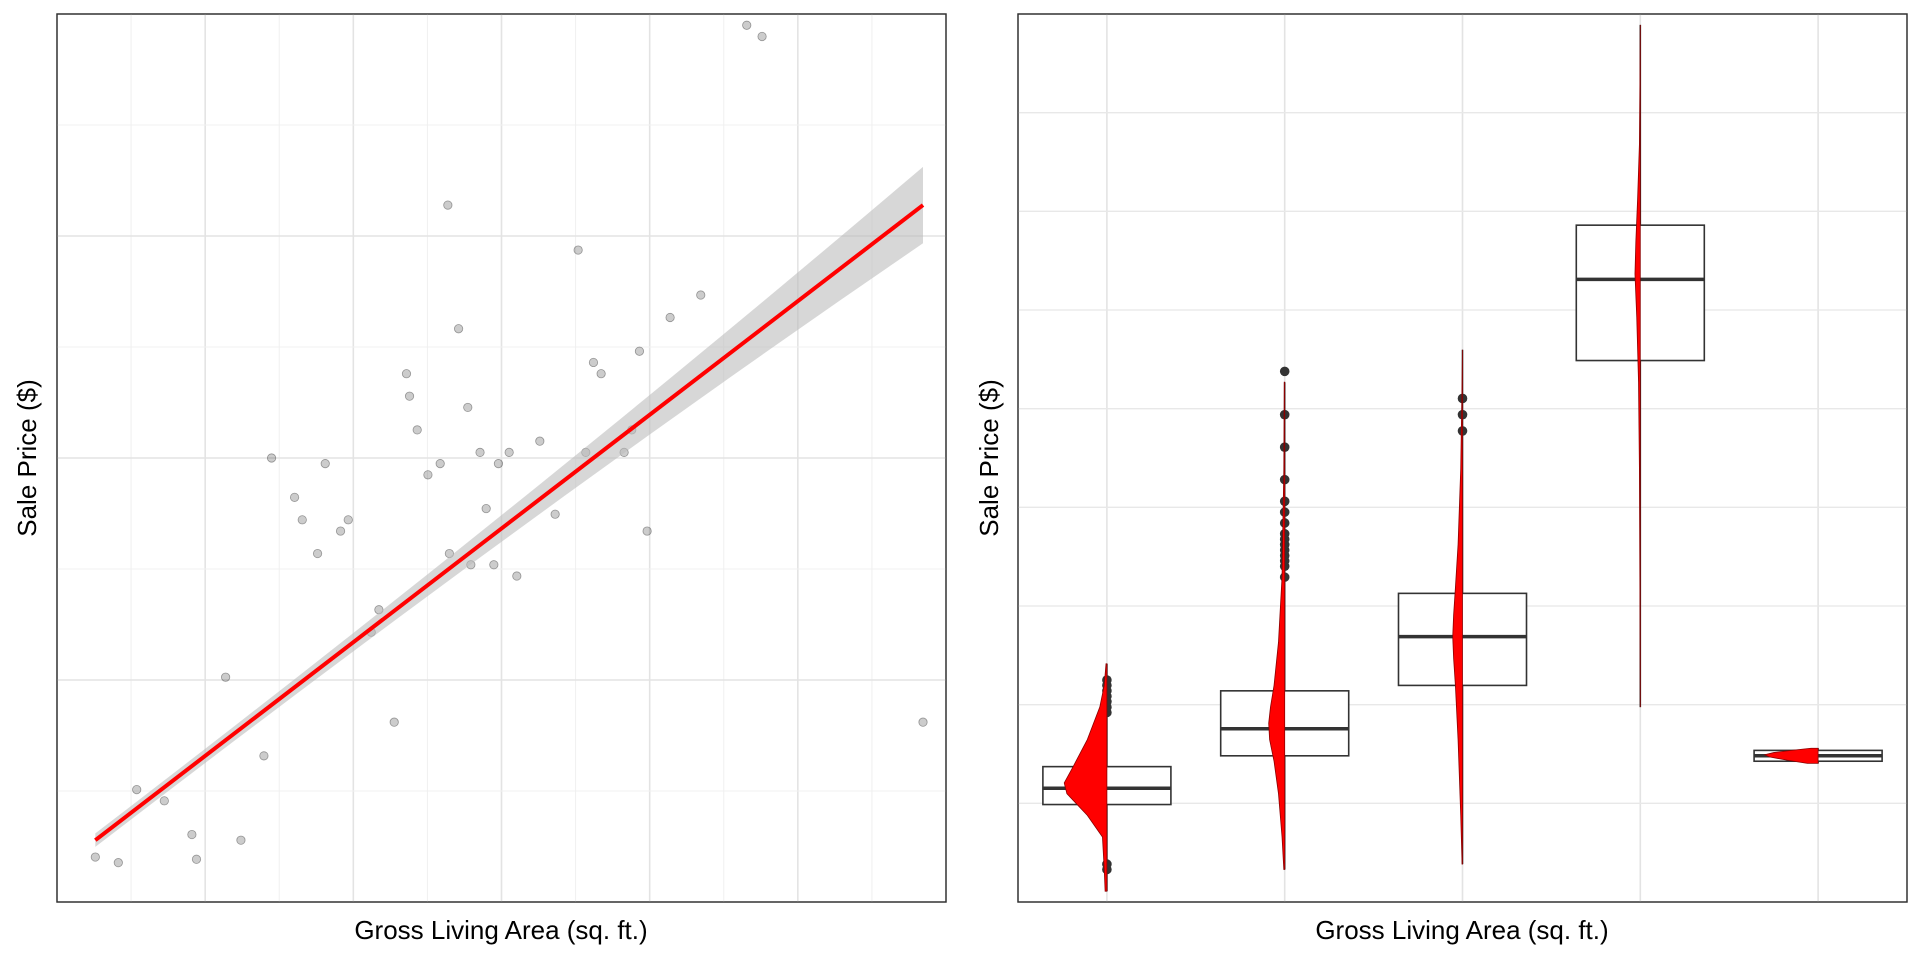 This screenshot has height=960, width=1920. I want to click on box-outlier, so click(1284, 371).